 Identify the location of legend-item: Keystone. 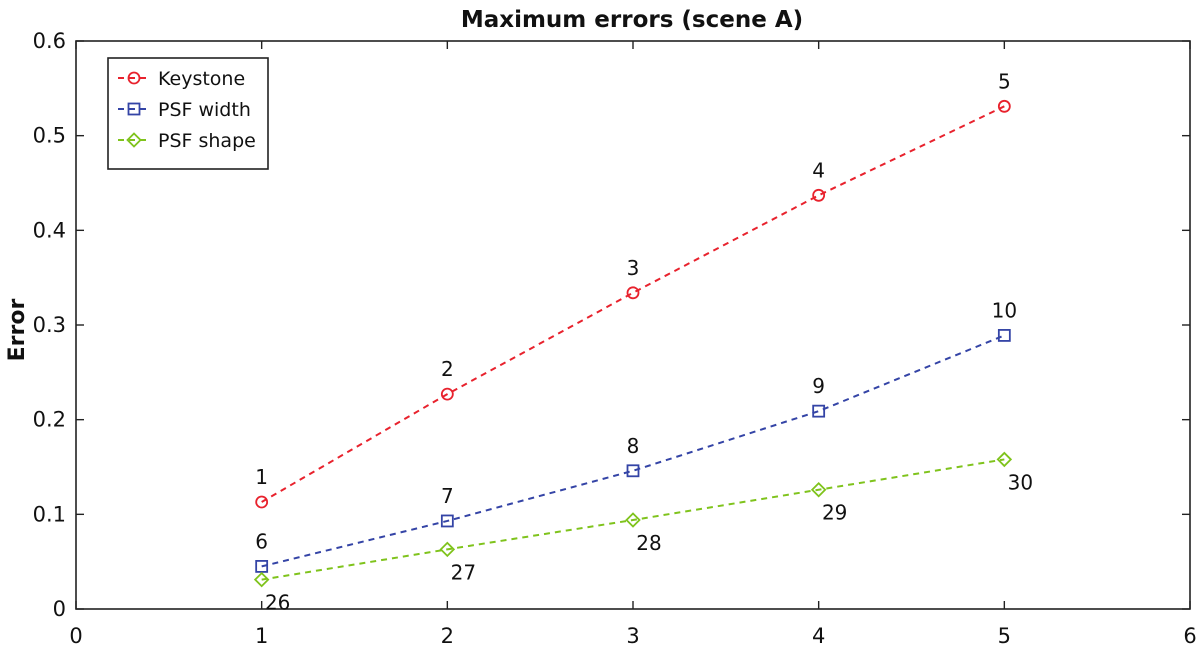
(181, 79).